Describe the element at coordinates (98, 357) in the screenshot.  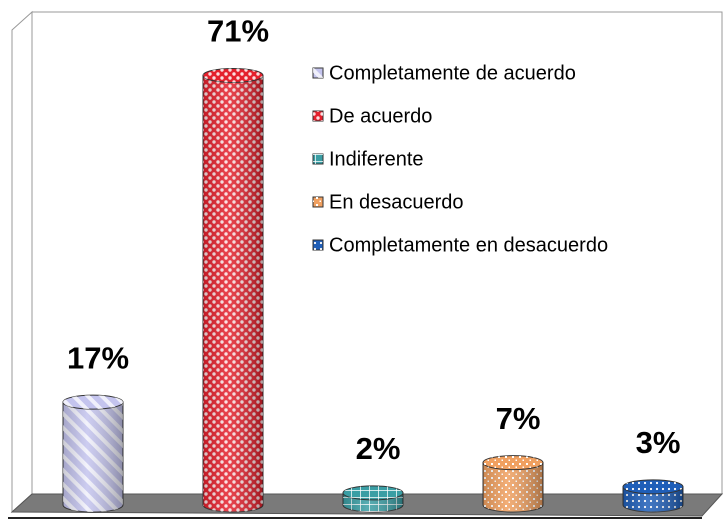
I see `data-label: 17%` at that location.